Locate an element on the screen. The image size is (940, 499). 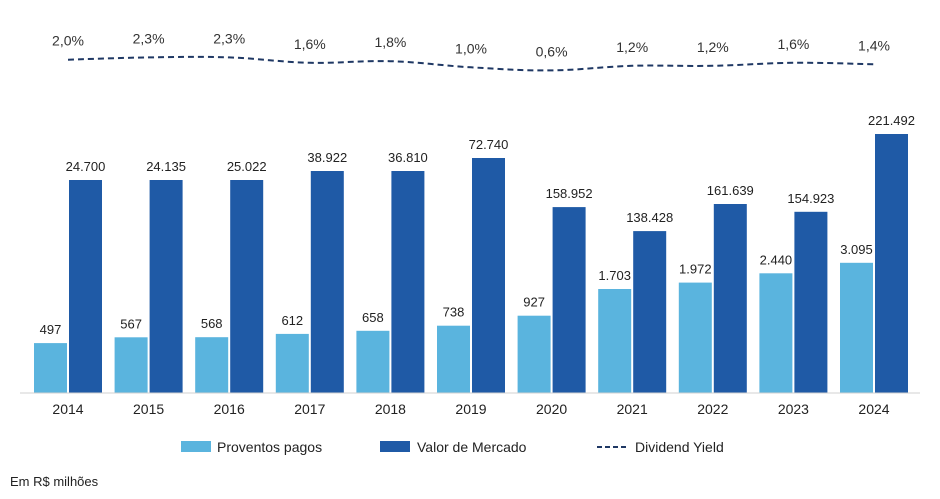
data-label-valor-mercado-2019: 72.740 is located at coordinates (489, 144).